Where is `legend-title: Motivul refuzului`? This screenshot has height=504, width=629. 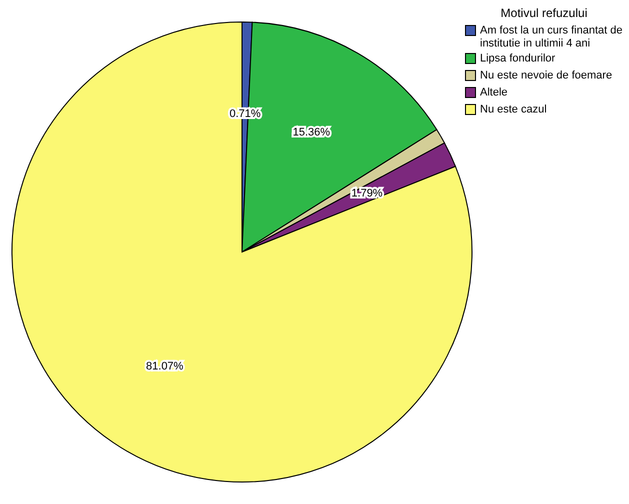
legend-title: Motivul refuzului is located at coordinates (544, 13).